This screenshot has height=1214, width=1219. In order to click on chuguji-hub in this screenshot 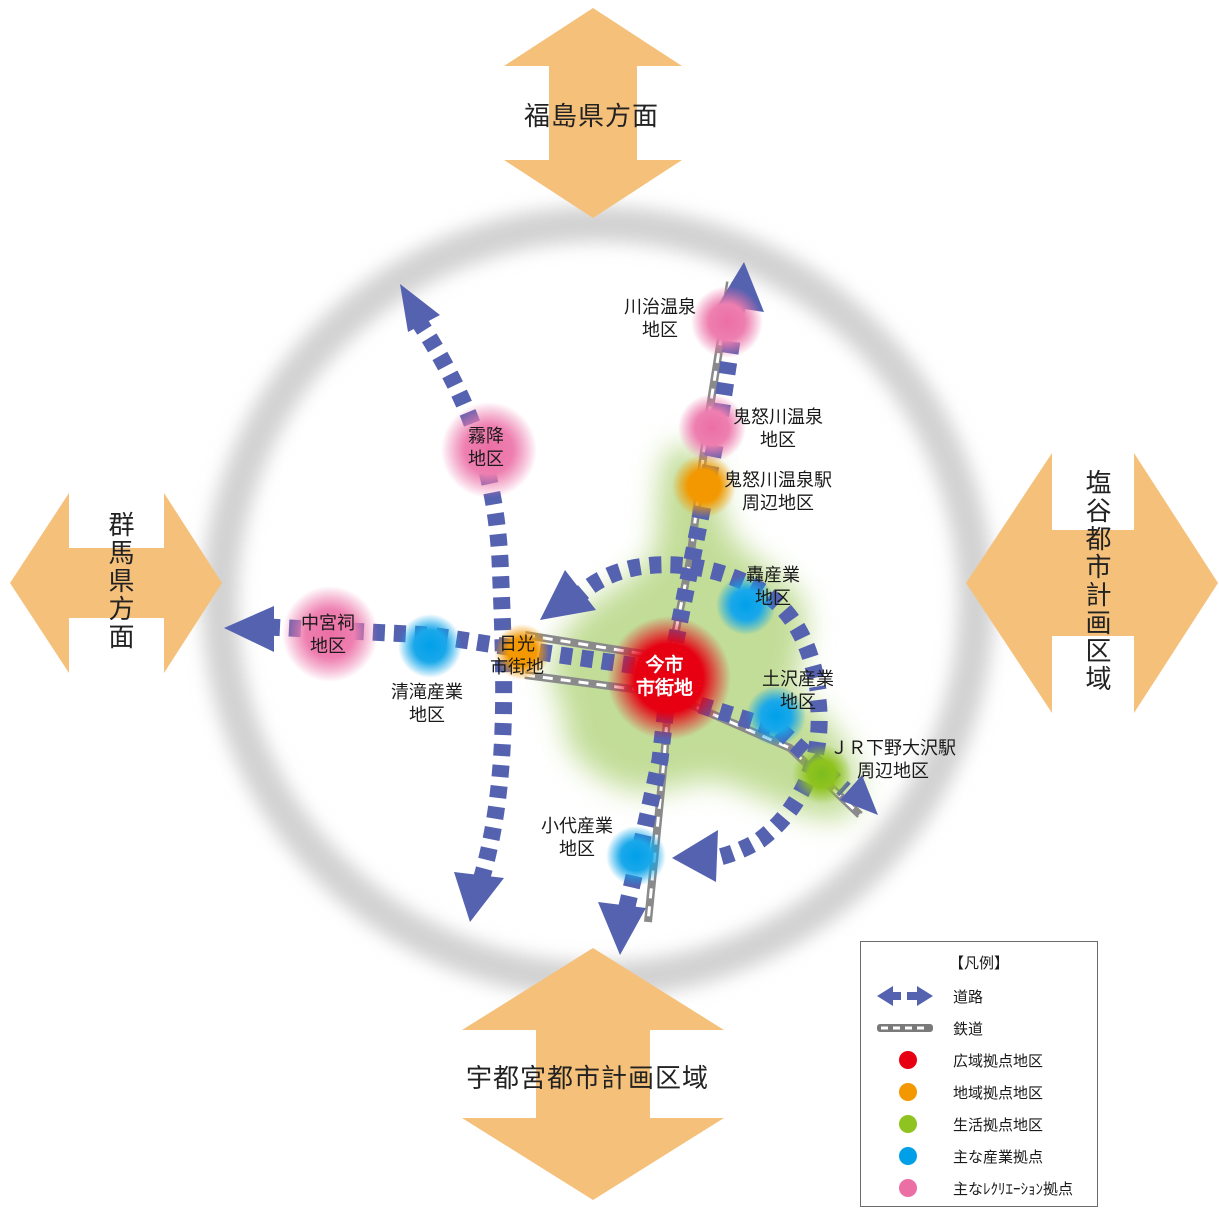, I will do `click(330, 634)`.